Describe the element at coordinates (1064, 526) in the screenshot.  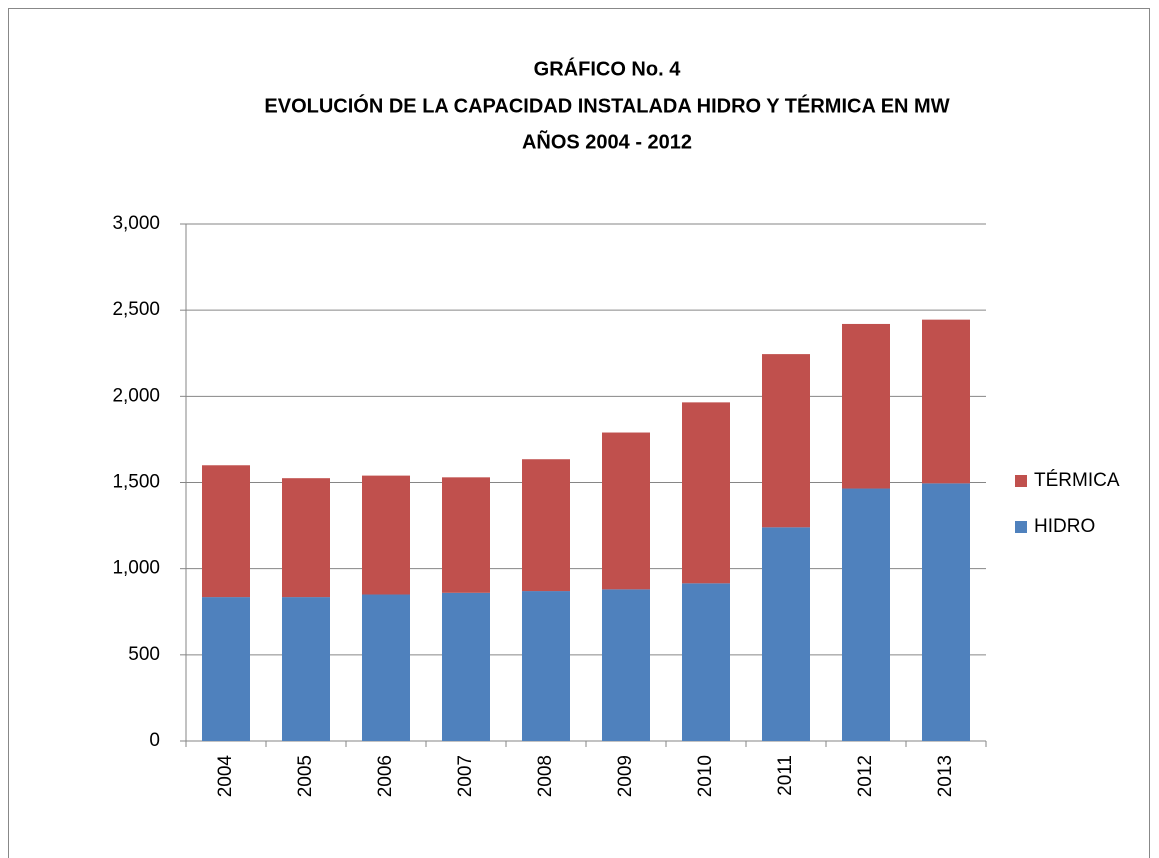
I see `legend-label: HIDRO` at that location.